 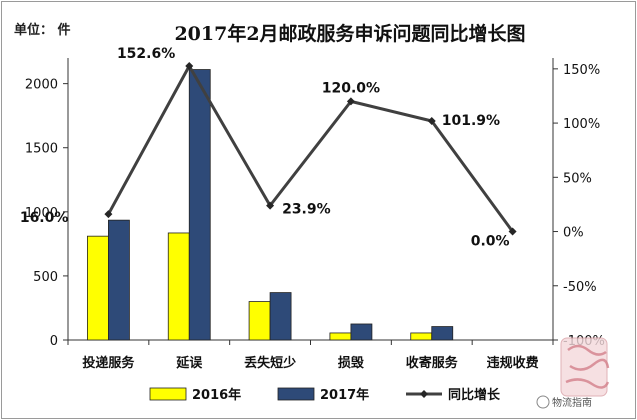 What do you see at coordinates (351, 363) in the screenshot?
I see `x-category-label: 损毁` at bounding box center [351, 363].